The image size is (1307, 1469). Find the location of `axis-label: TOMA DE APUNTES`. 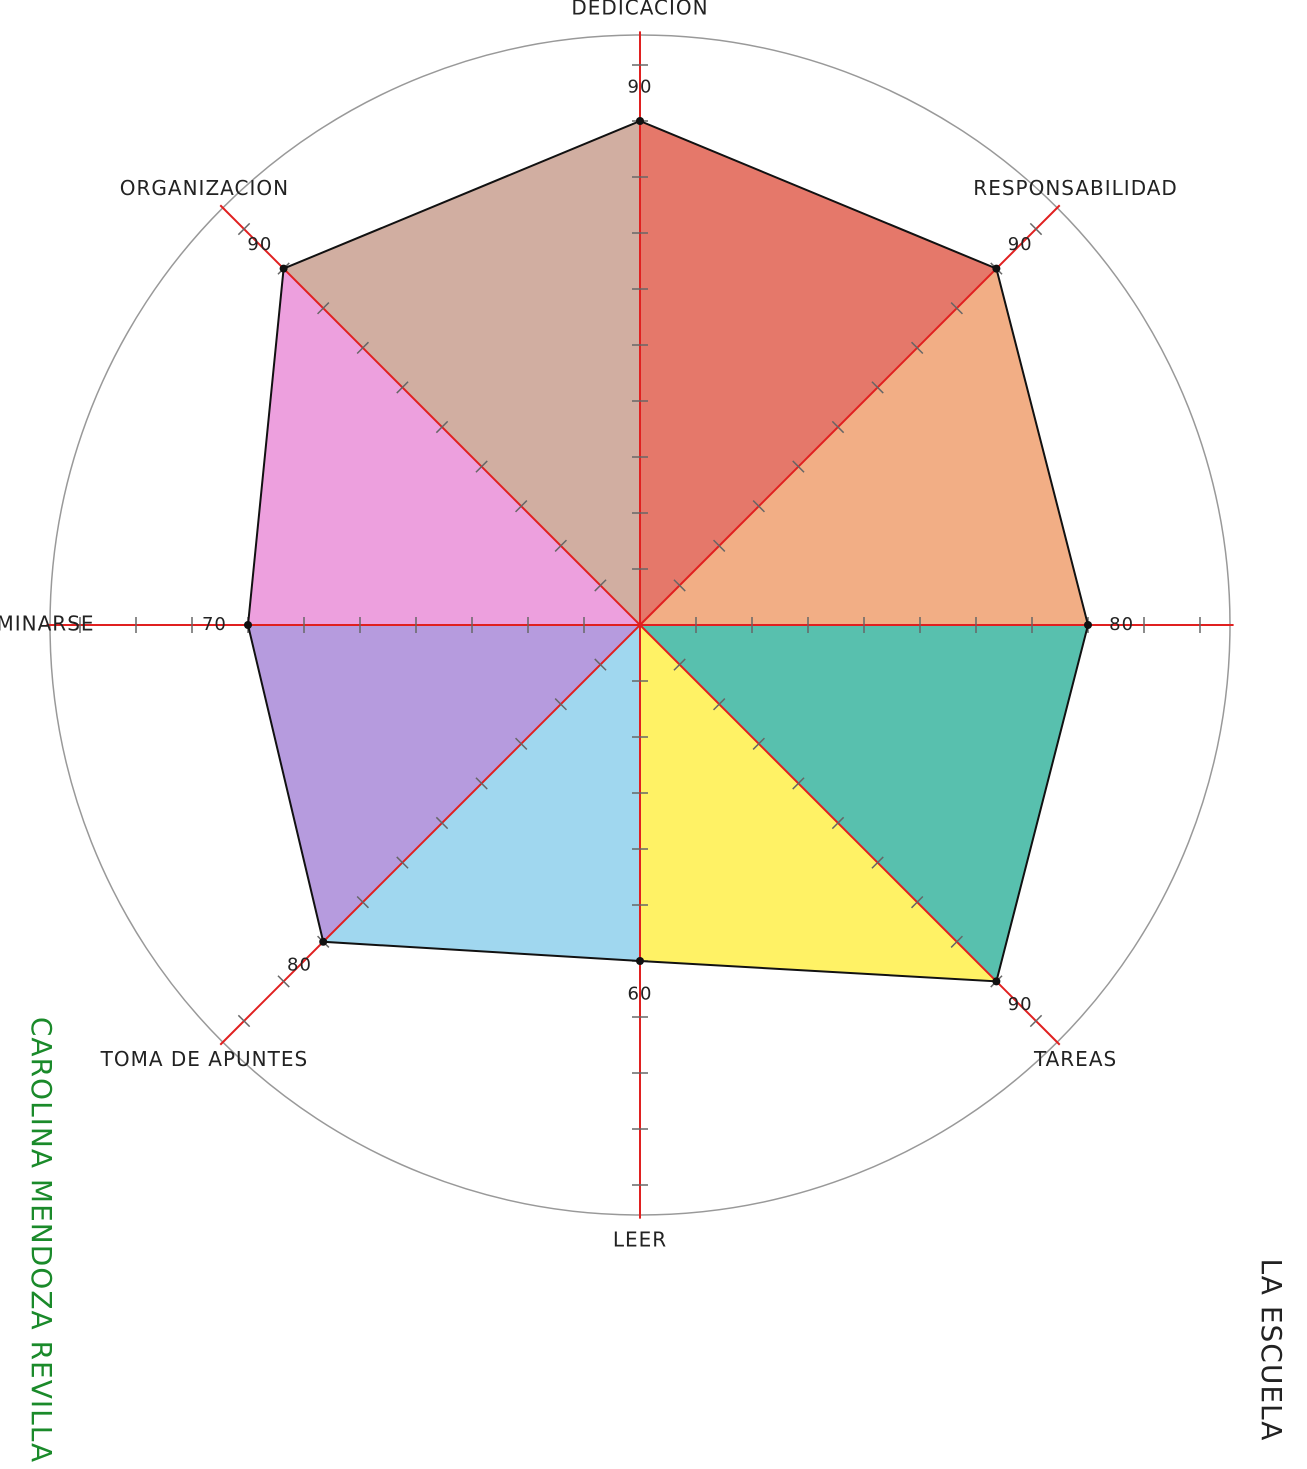

axis-label: TOMA DE APUNTES is located at coordinates (204, 1059).